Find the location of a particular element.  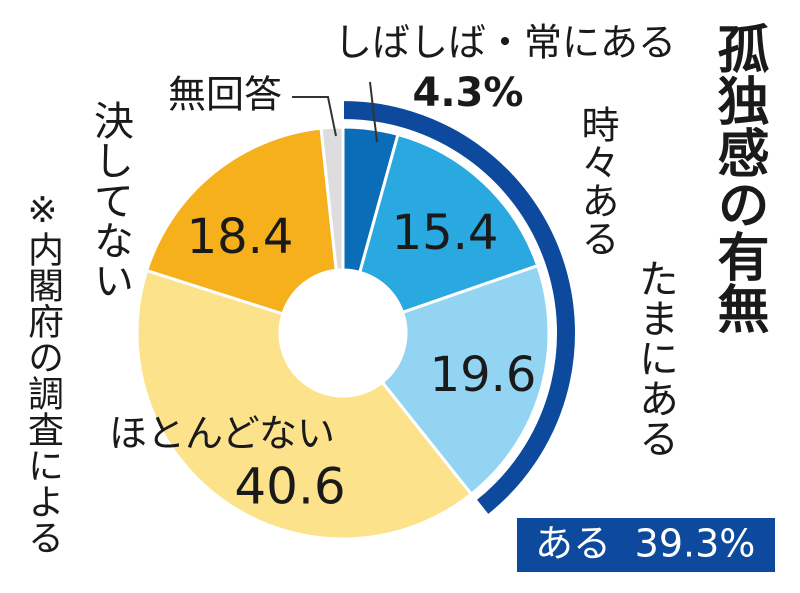

category-label: ほとんどない is located at coordinates (222, 434).